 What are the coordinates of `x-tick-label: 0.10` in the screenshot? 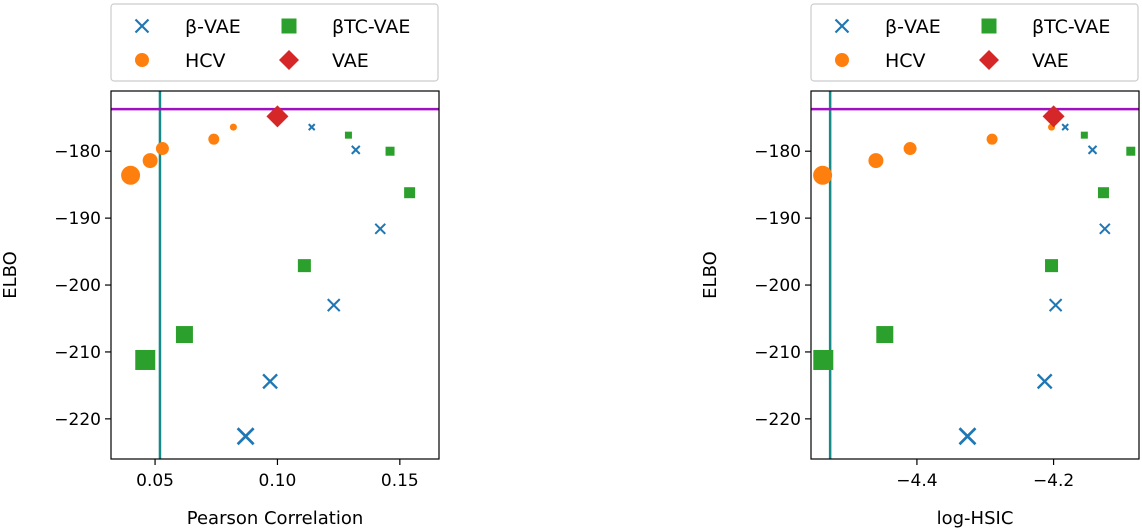 It's located at (278, 481).